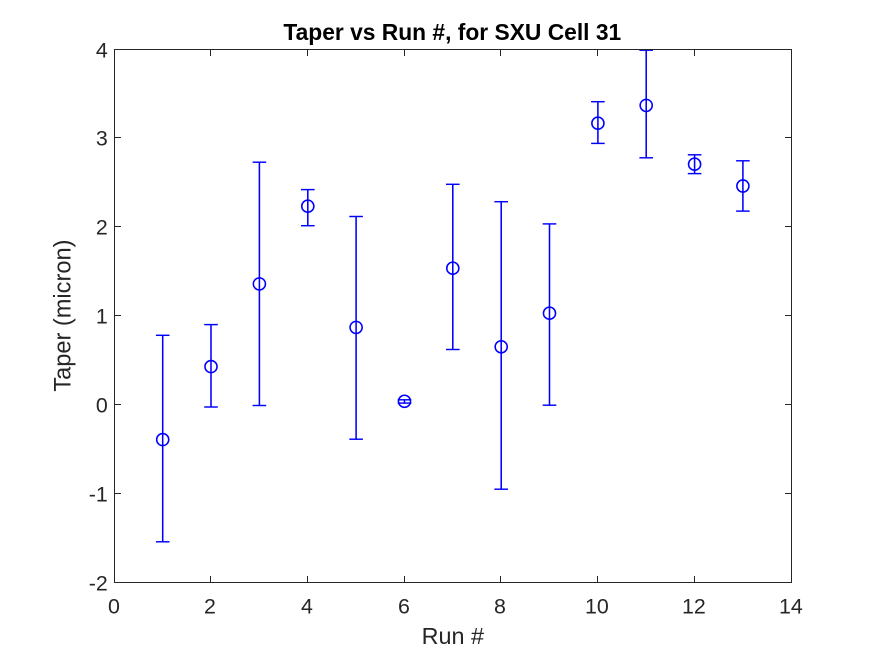 The height and width of the screenshot is (656, 875). Describe the element at coordinates (452, 32) in the screenshot. I see `svg-text:Taper vs Run #, for SXU Cell 3: Taper vs Run #, for SXU Cell 31` at that location.